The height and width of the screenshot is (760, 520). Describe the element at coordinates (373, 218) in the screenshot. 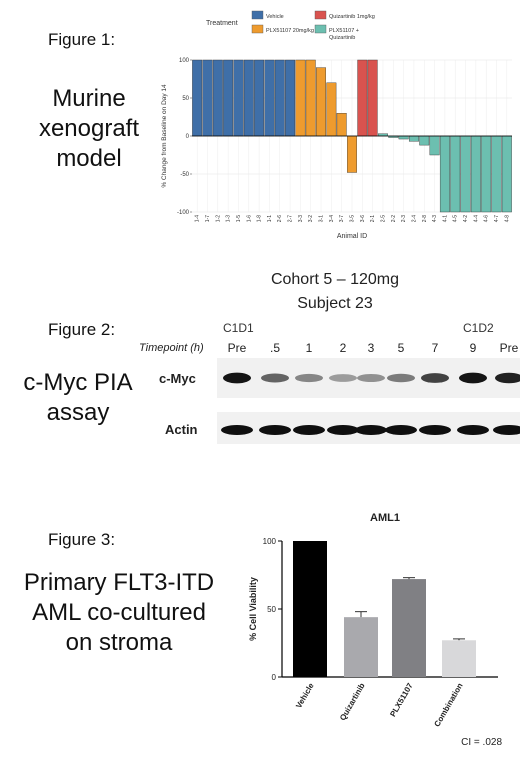

I see `x-tick-label: 2-1` at that location.